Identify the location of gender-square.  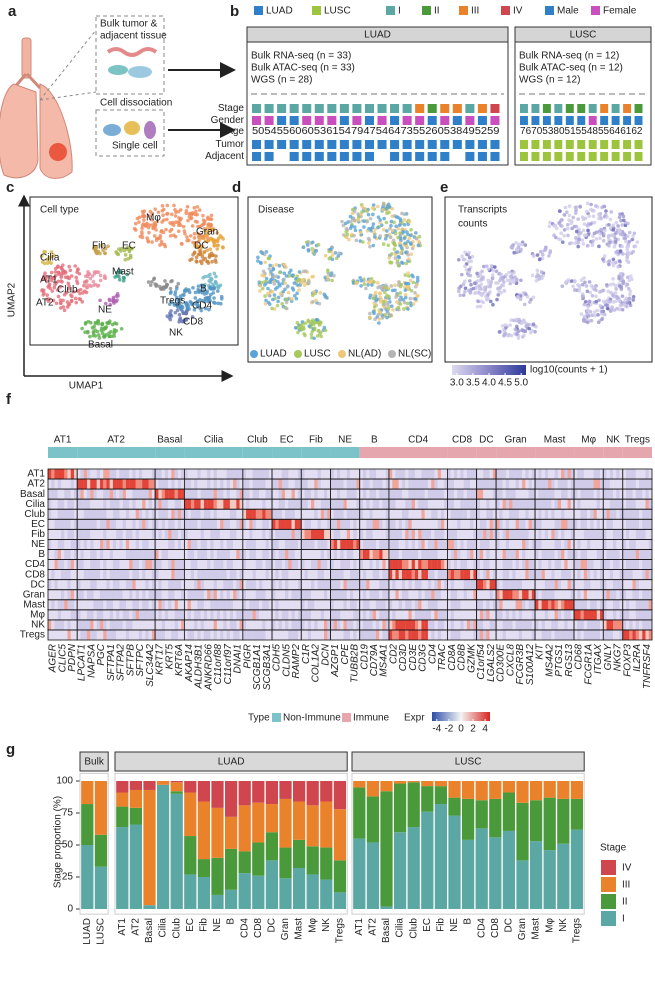
(581, 120).